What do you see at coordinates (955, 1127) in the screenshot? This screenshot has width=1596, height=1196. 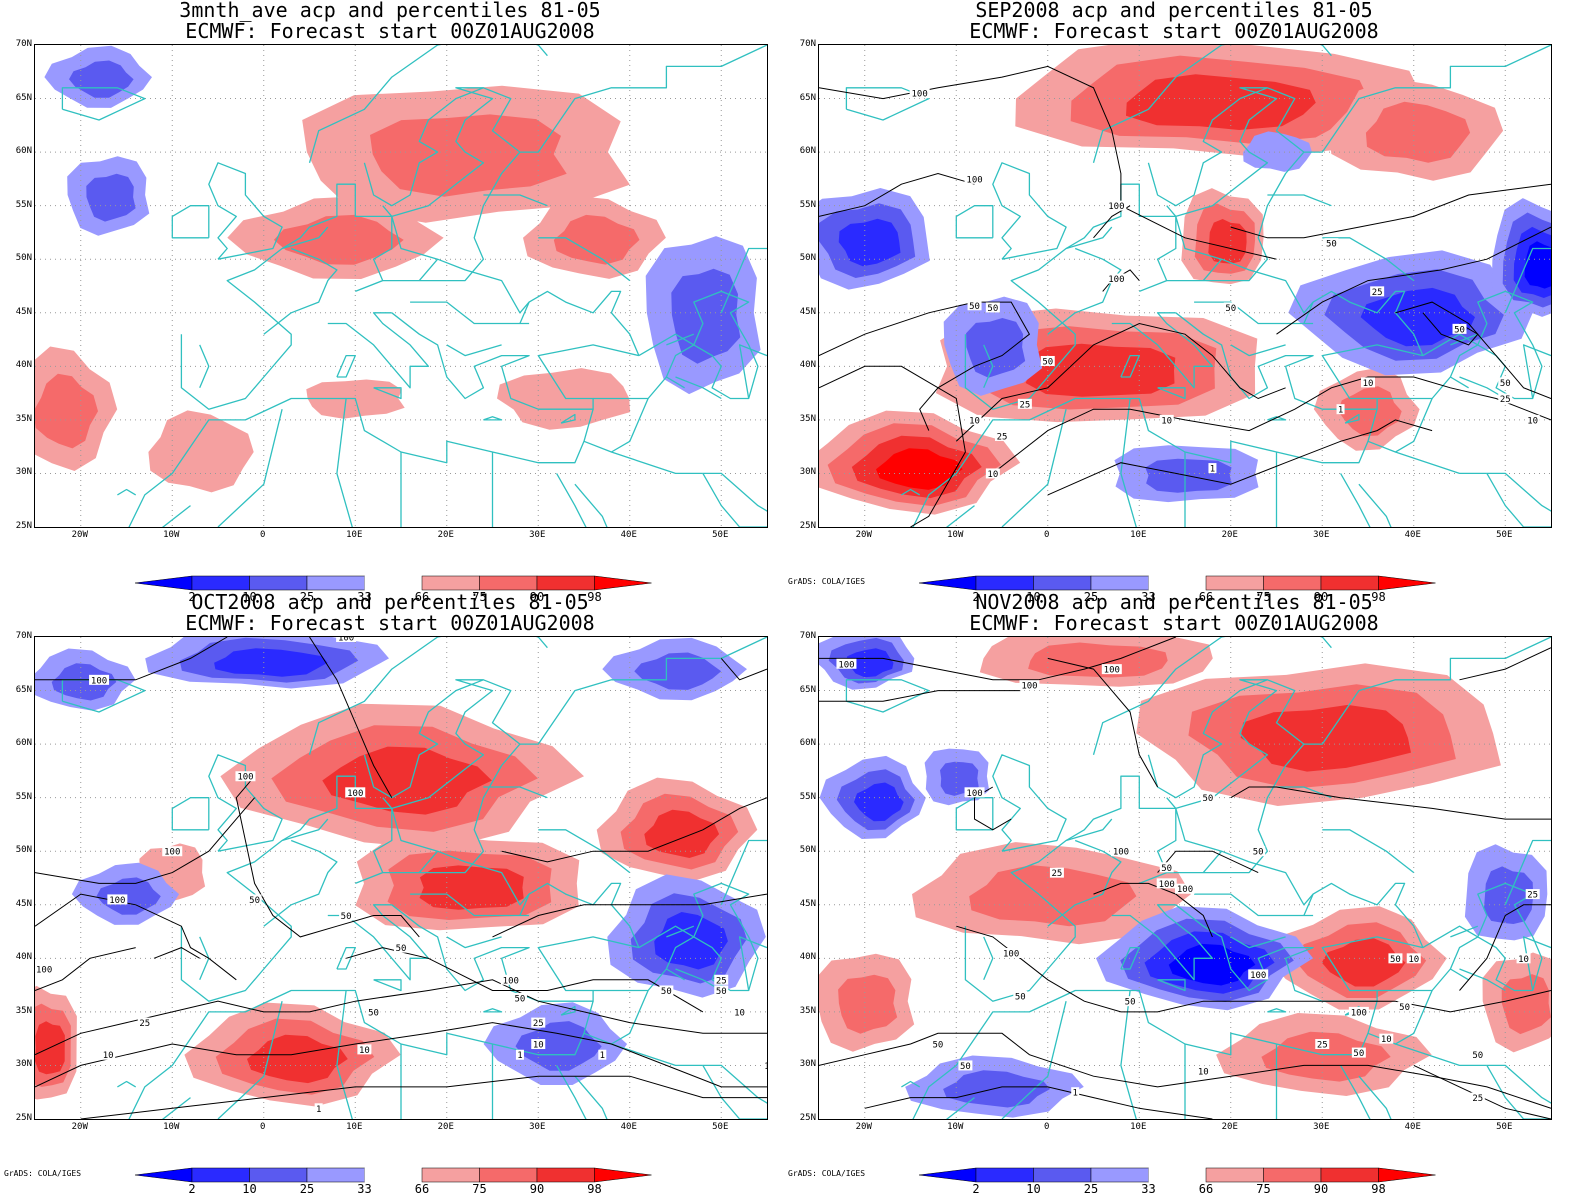 I see `lon-tick-label: 10W` at bounding box center [955, 1127].